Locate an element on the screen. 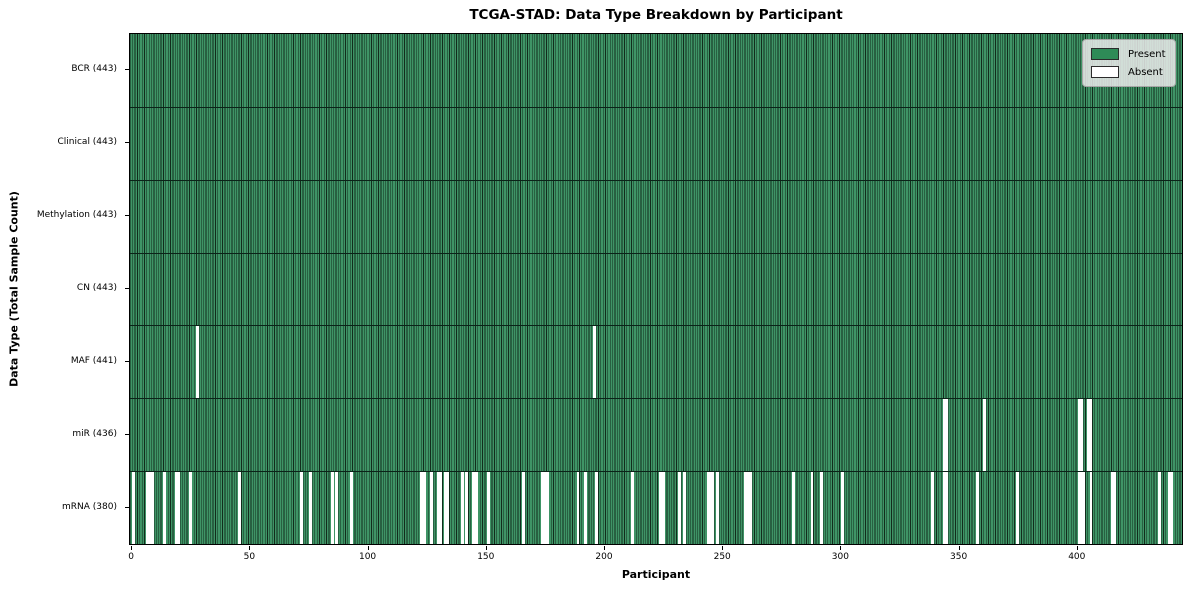 This screenshot has height=600, width=1200. presence-row-maf is located at coordinates (656, 362).